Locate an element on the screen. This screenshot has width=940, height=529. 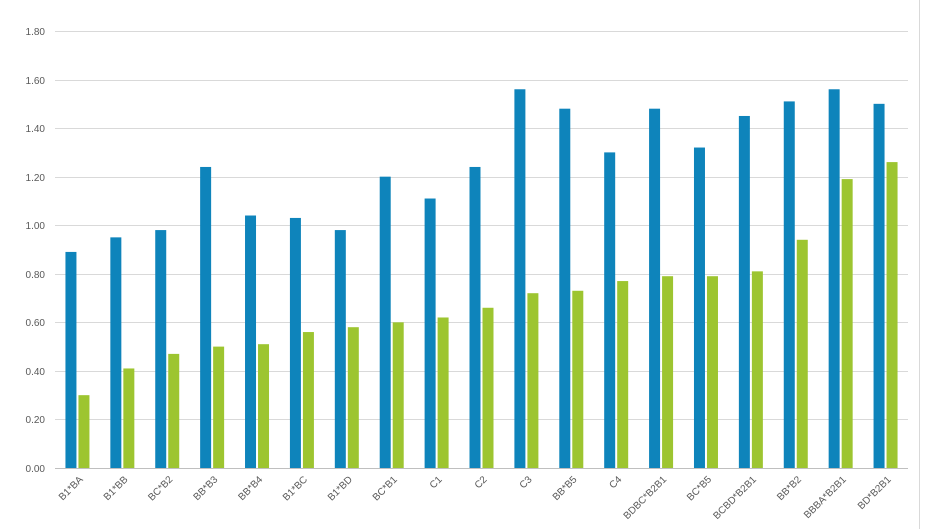
x-tick-label: BB*B4 is located at coordinates (251, 488).